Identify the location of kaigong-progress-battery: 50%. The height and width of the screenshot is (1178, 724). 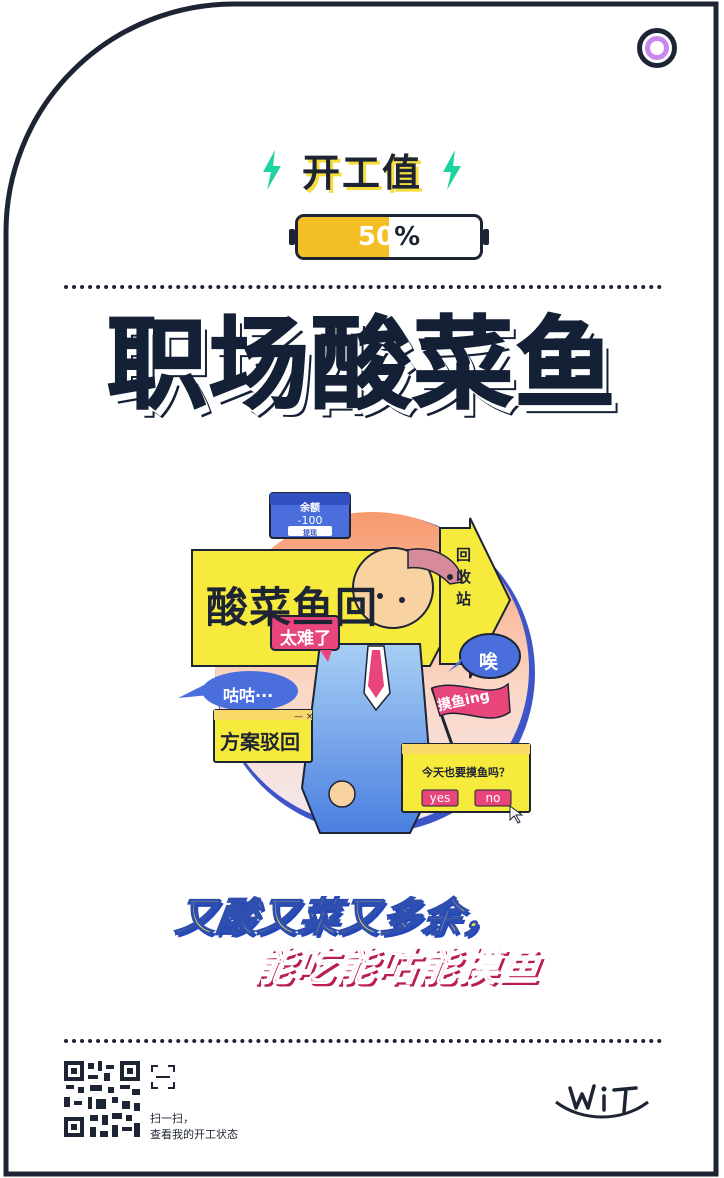
(389, 237).